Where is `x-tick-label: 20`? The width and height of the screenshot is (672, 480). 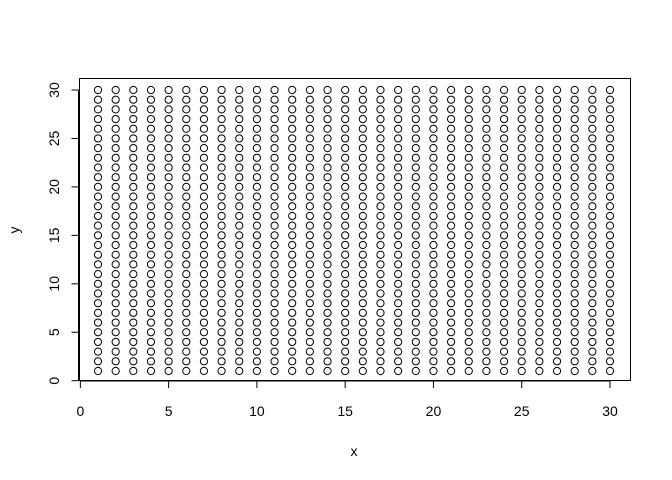 x-tick-label: 20 is located at coordinates (434, 411).